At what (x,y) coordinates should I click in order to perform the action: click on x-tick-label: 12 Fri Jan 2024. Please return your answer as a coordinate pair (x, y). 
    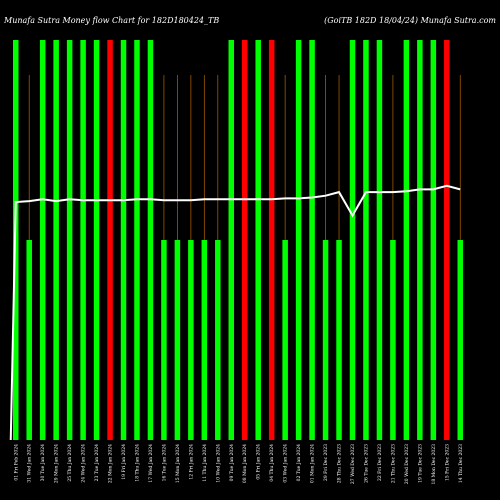
    Looking at the image, I should click on (191, 462).